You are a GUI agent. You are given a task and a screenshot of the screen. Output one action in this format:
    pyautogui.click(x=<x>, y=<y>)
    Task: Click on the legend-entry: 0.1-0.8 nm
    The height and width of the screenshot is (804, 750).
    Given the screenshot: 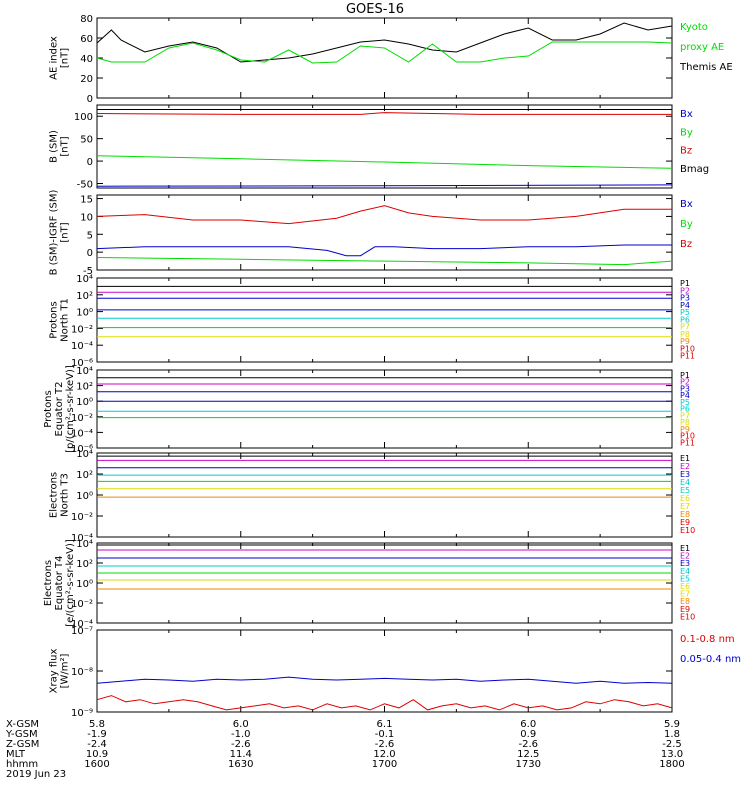 What is the action you would take?
    pyautogui.click(x=707, y=639)
    